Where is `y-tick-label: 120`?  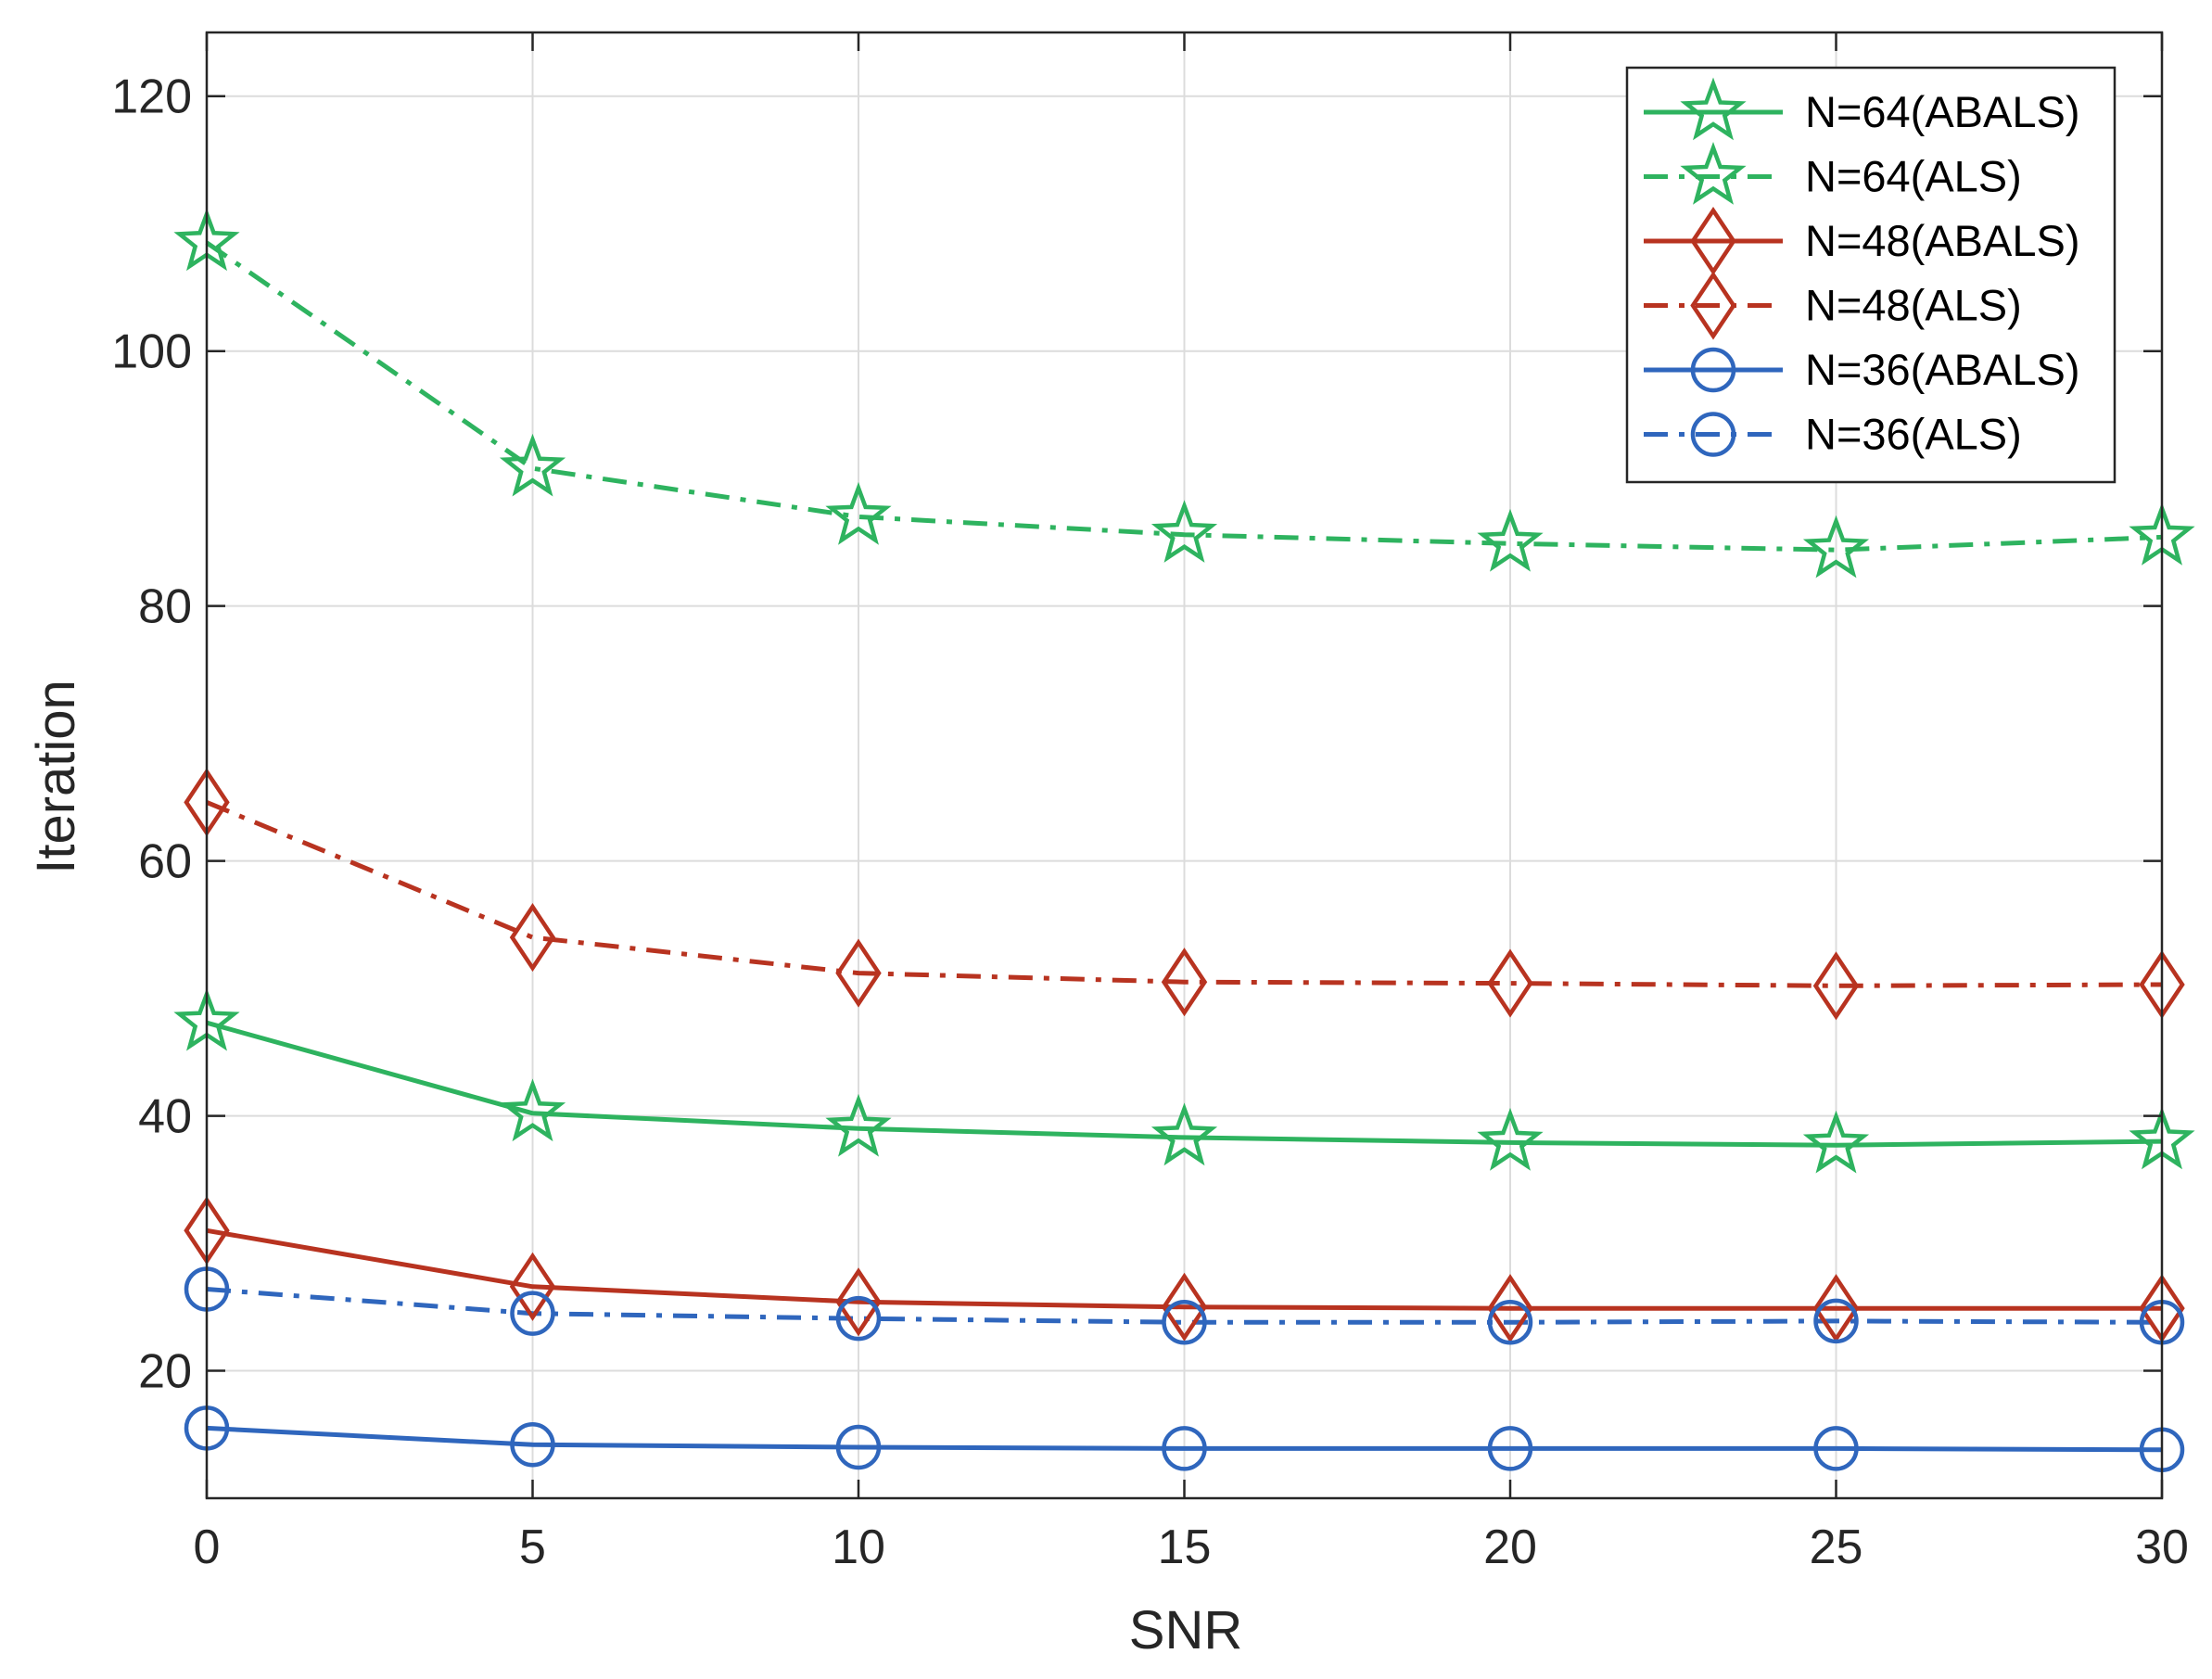
y-tick-label: 120 is located at coordinates (151, 97).